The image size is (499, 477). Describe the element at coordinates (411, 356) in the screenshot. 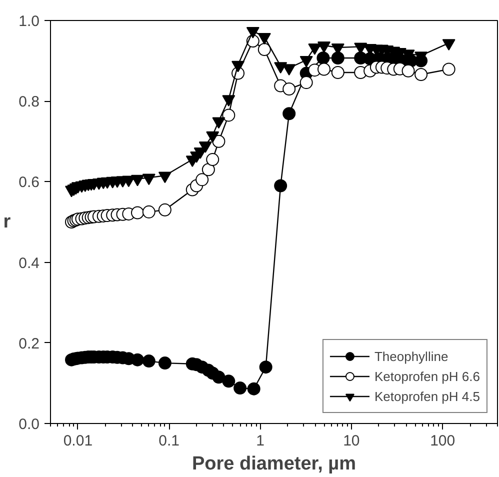

I see `legend-label: Theophylline` at that location.